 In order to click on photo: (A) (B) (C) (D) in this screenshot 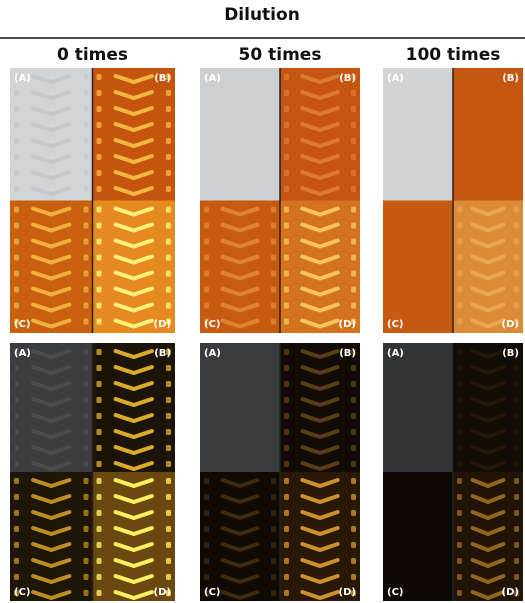, I will do `click(92, 200)`.